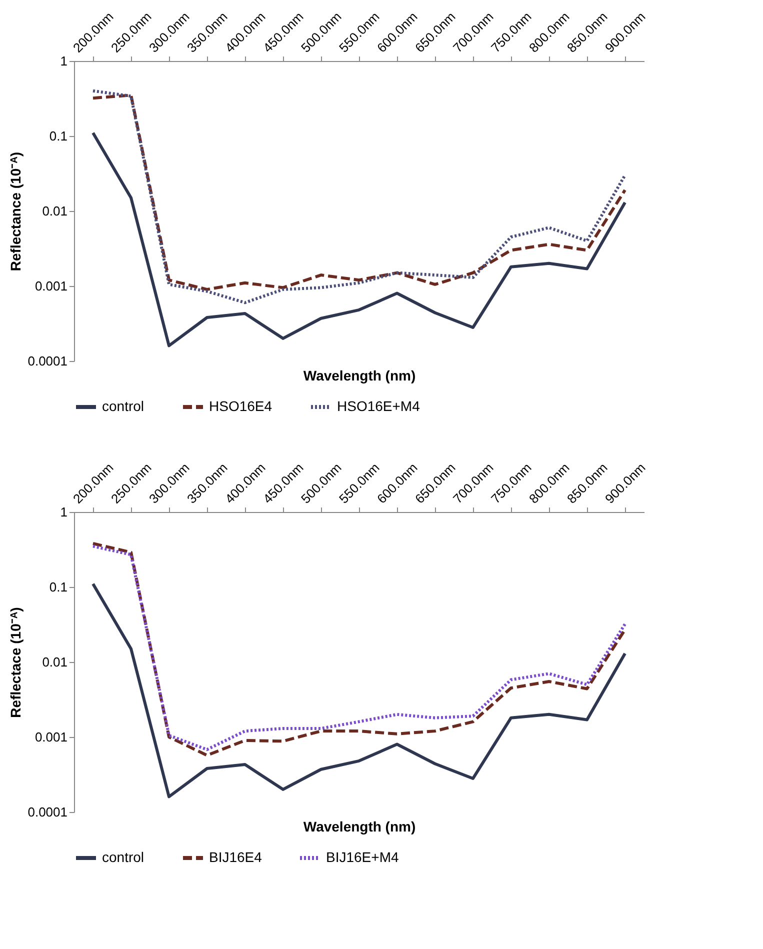 The width and height of the screenshot is (763, 949). Describe the element at coordinates (235, 857) in the screenshot. I see `legend-label: BIJ16E4` at that location.